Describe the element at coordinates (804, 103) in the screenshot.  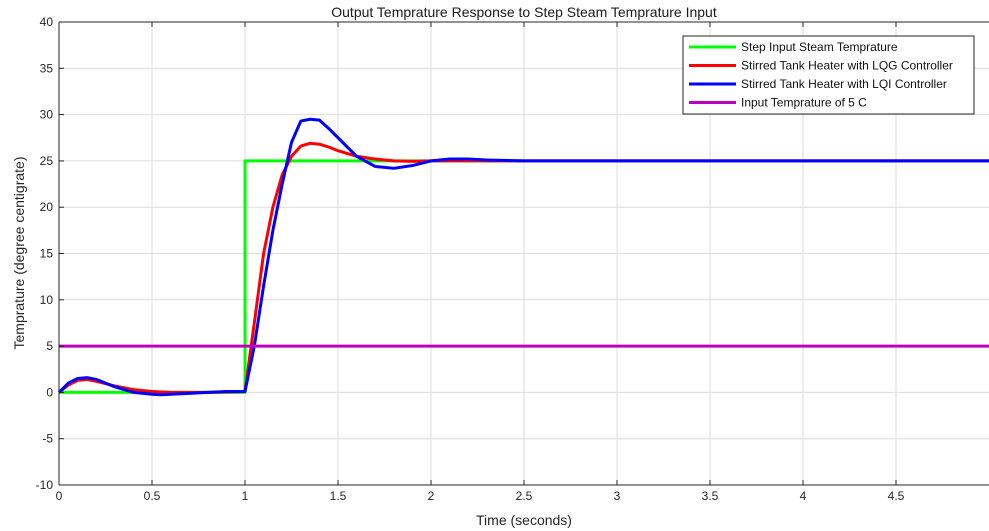
I see `legend-label-4: Input Temprature of 5 C` at that location.